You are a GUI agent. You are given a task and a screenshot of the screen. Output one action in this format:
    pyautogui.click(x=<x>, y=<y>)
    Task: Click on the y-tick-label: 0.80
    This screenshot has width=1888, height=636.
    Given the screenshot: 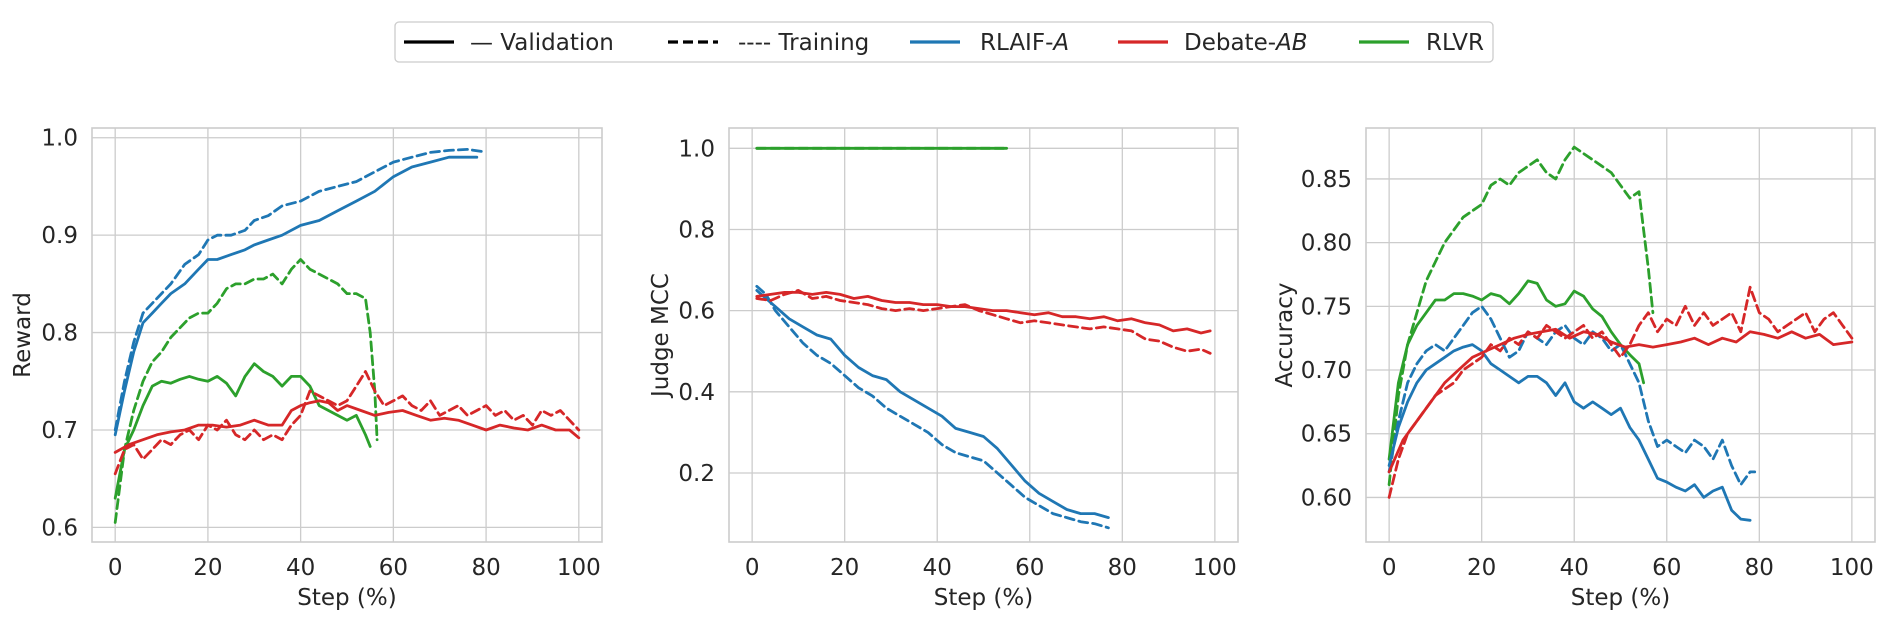 What is the action you would take?
    pyautogui.click(x=1326, y=244)
    